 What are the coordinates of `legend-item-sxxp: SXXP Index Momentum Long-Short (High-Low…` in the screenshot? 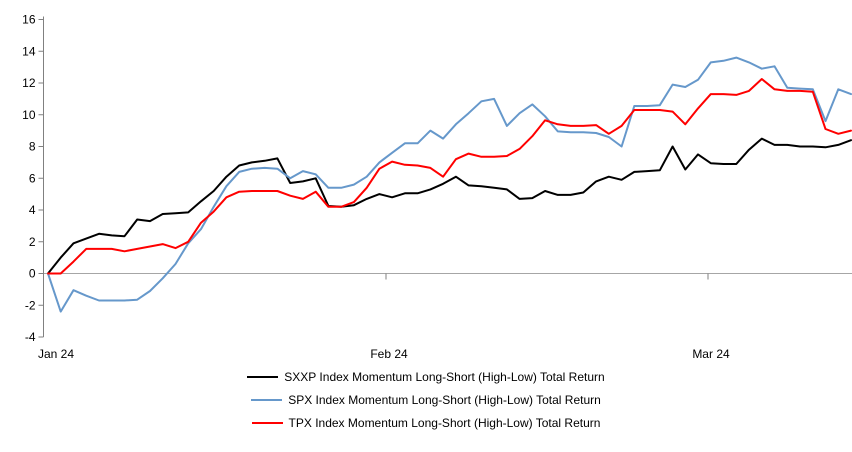 It's located at (426, 377).